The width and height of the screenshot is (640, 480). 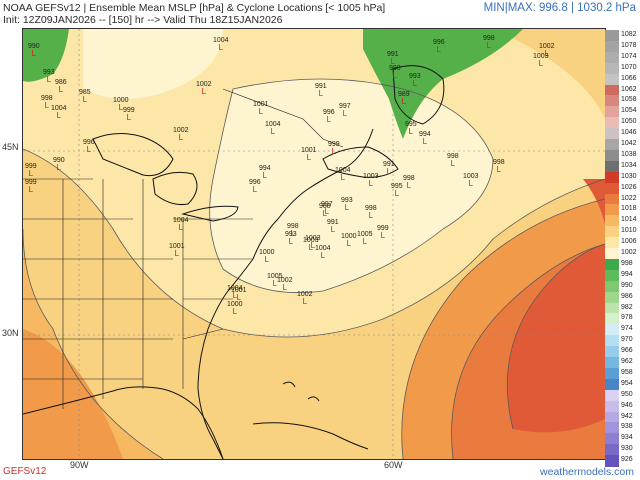 What do you see at coordinates (471, 176) in the screenshot?
I see `cyclone-pressure: 1003` at bounding box center [471, 176].